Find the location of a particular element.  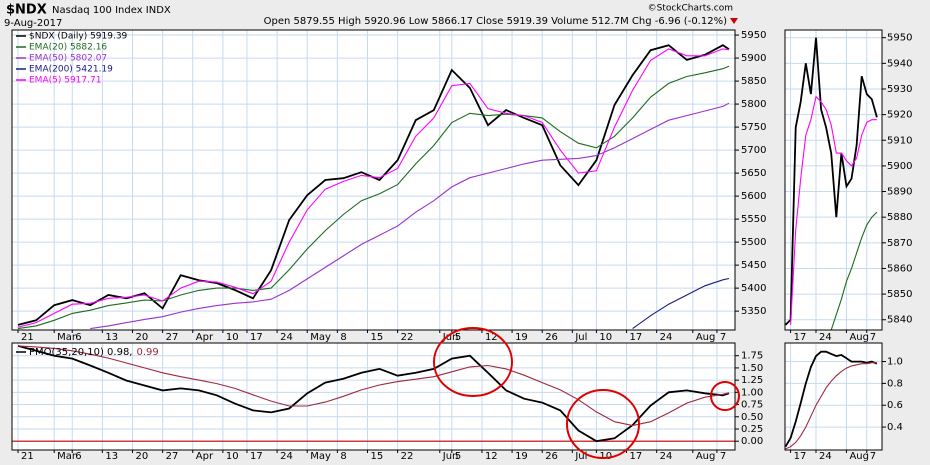

y-tick-label: 5750 is located at coordinates (753, 127).